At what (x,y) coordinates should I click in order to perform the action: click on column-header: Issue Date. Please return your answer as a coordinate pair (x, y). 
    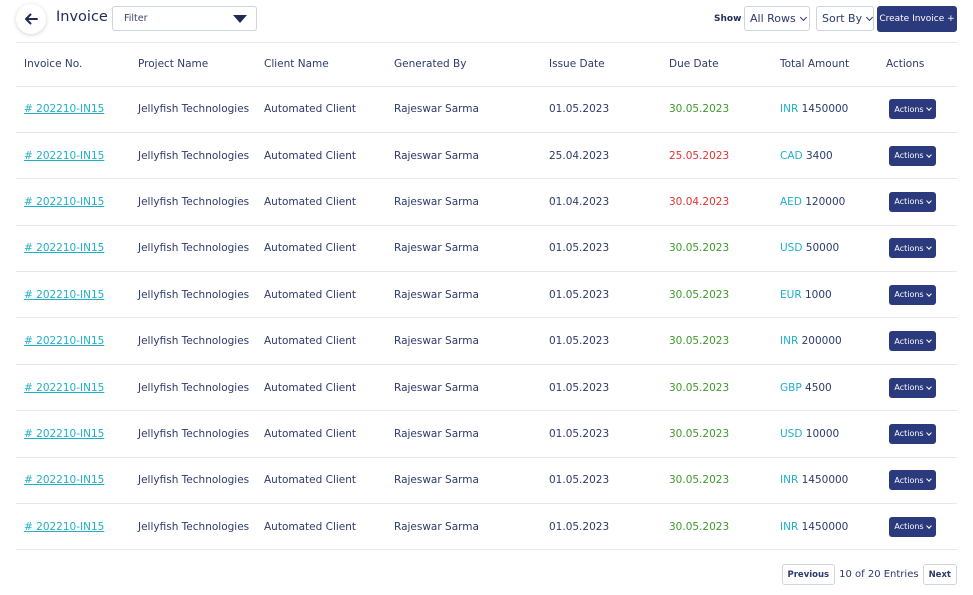
    Looking at the image, I should click on (609, 65).